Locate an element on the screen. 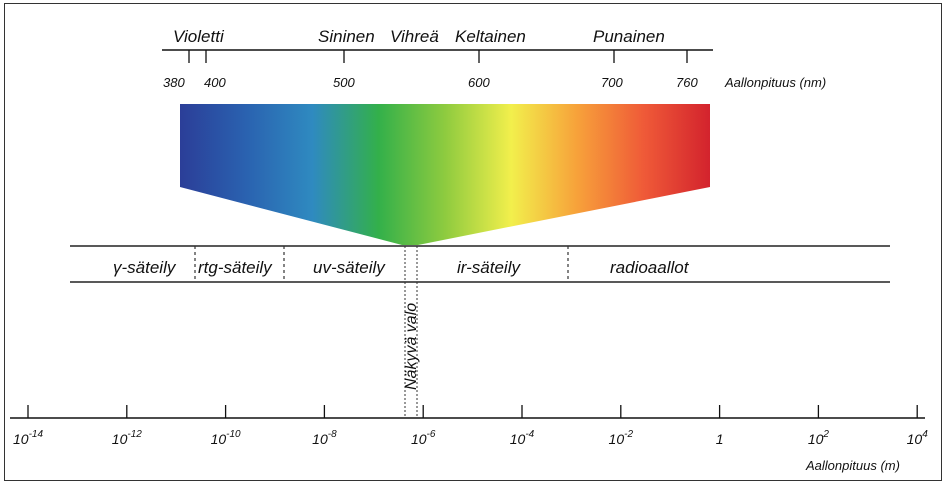  meter-tick-label: 10⁻¹⁴ is located at coordinates (28, 438).